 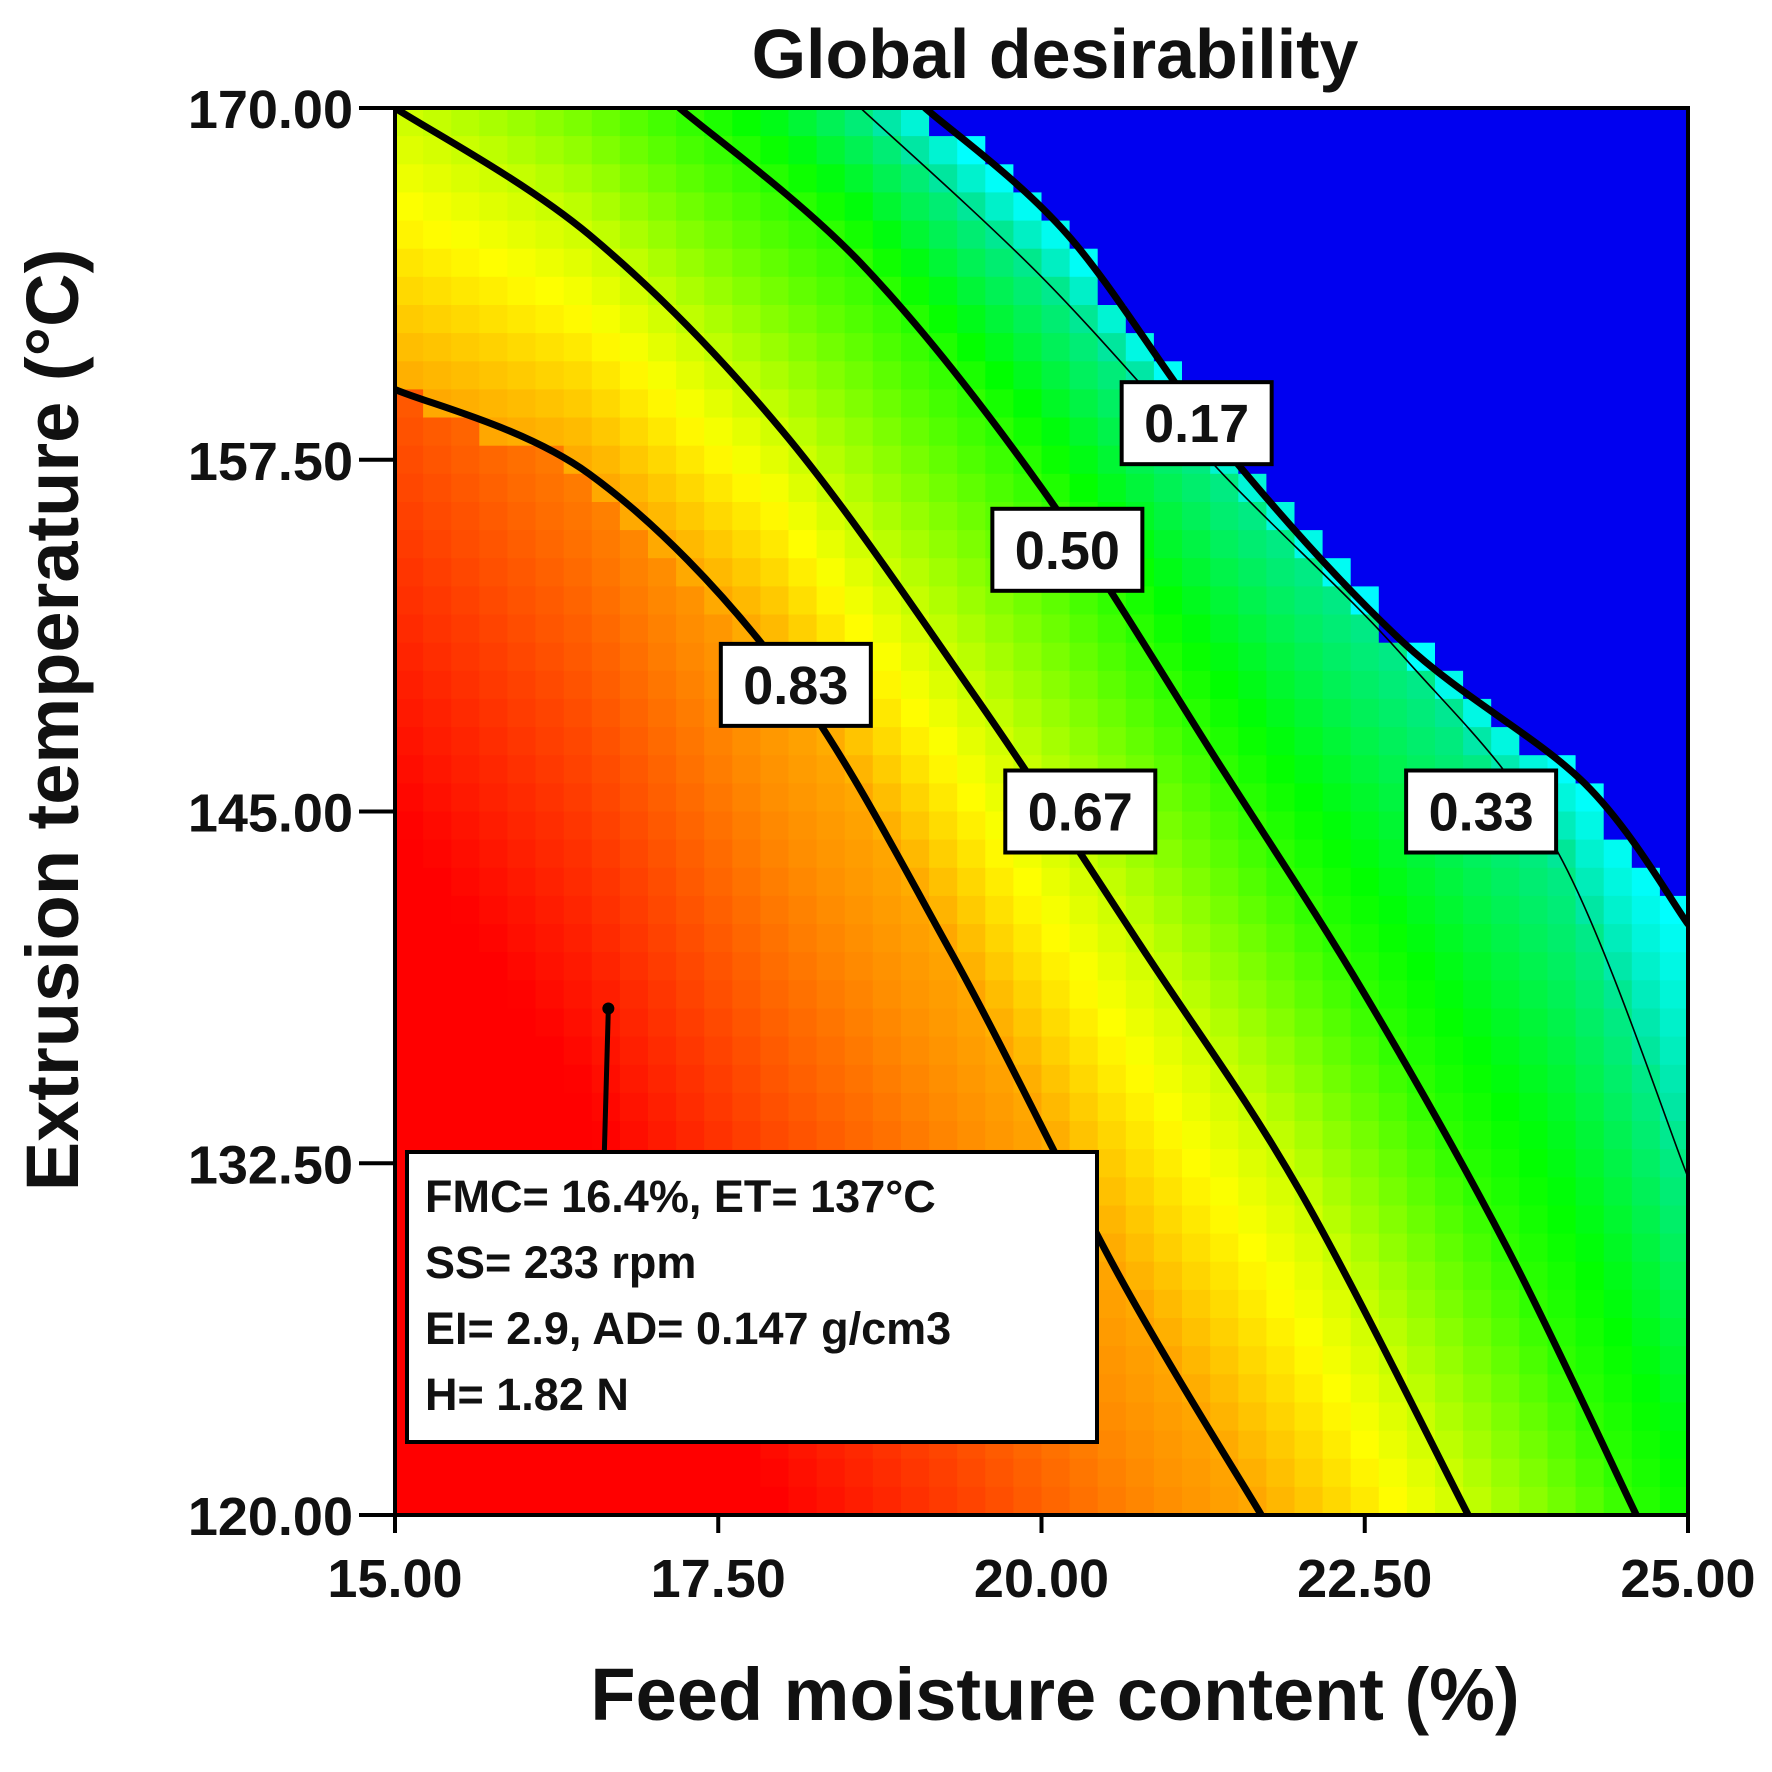 I want to click on annotation-line: SS= 233 rpm, so click(x=560, y=1262).